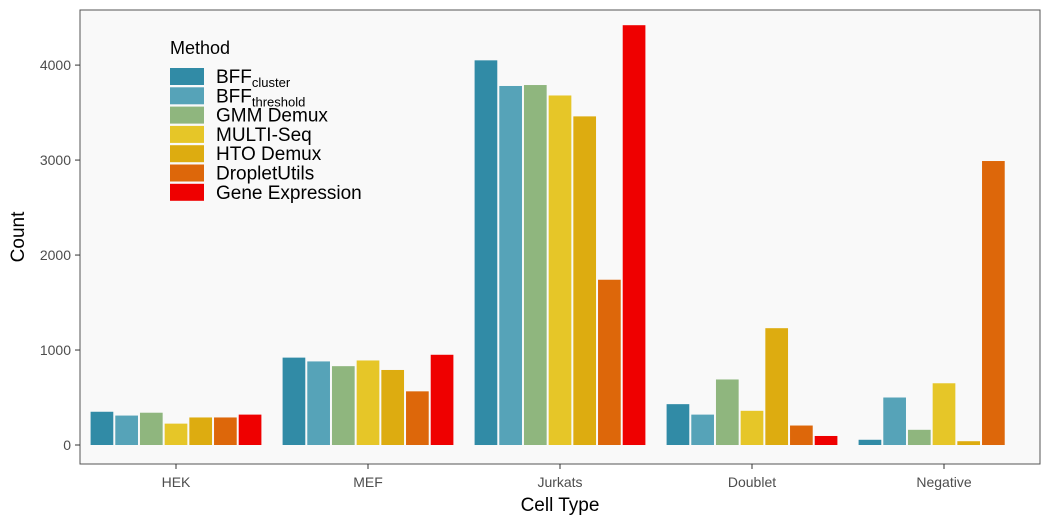  What do you see at coordinates (55, 160) in the screenshot?
I see `y-tick-label: 3000` at bounding box center [55, 160].